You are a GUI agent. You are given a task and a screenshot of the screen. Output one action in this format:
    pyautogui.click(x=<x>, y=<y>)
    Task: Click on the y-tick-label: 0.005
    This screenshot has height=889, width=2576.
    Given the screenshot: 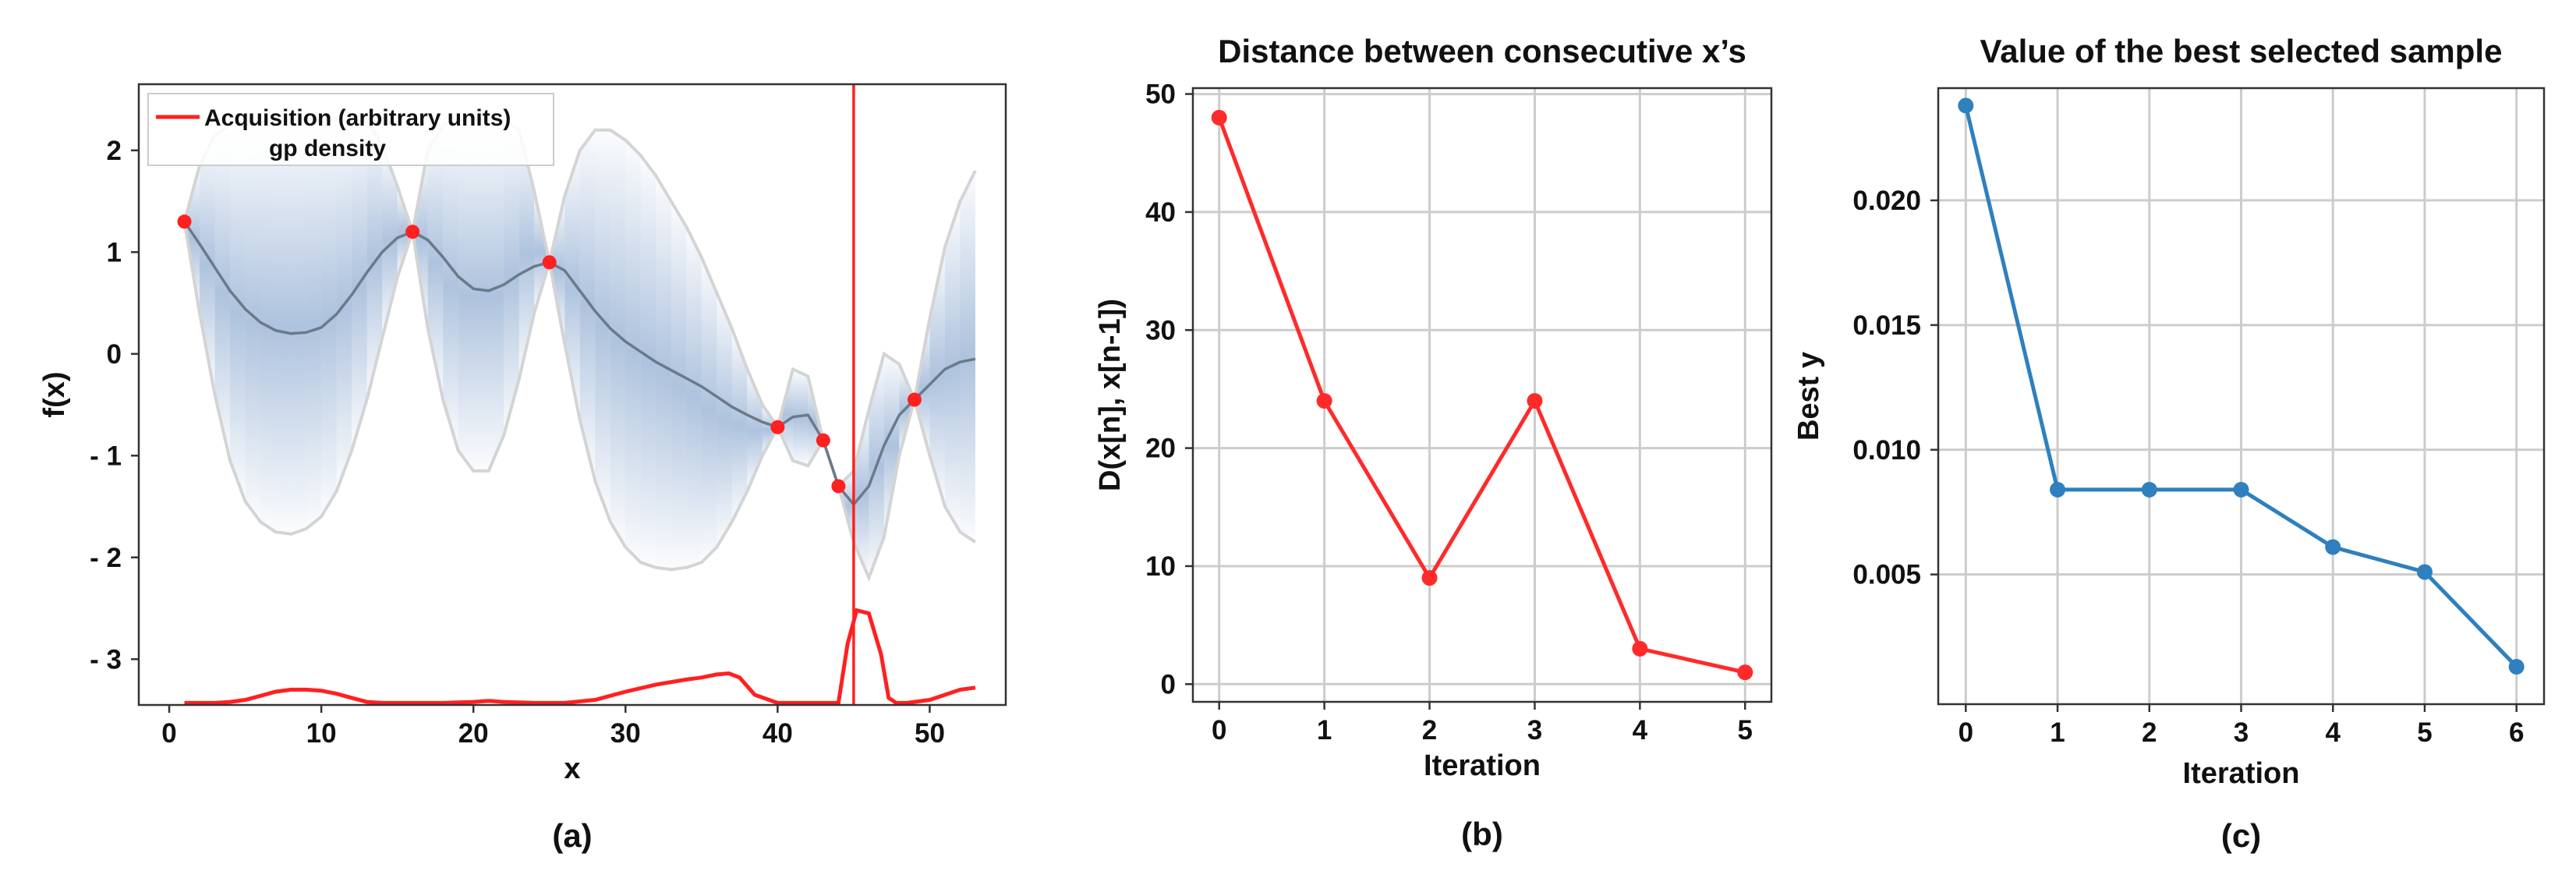 What is the action you would take?
    pyautogui.click(x=1886, y=575)
    